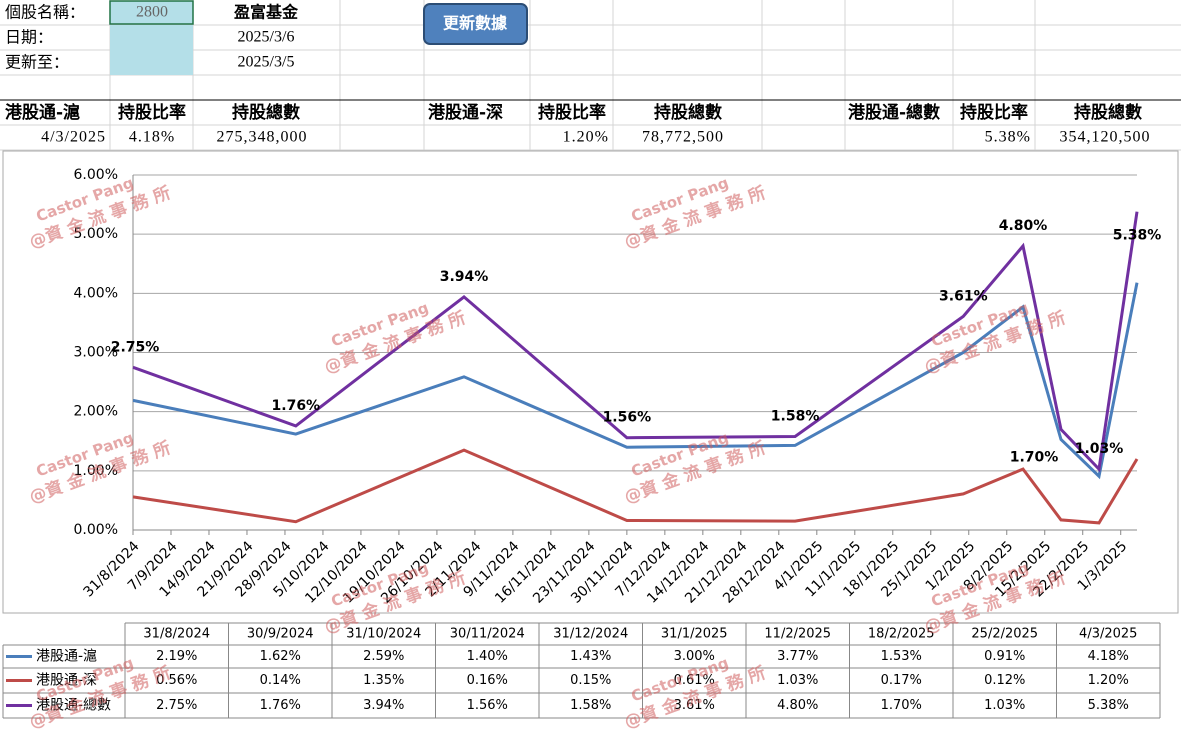 Image resolution: width=1181 pixels, height=735 pixels. What do you see at coordinates (795, 417) in the screenshot?
I see `data-label: 1.58%` at bounding box center [795, 417].